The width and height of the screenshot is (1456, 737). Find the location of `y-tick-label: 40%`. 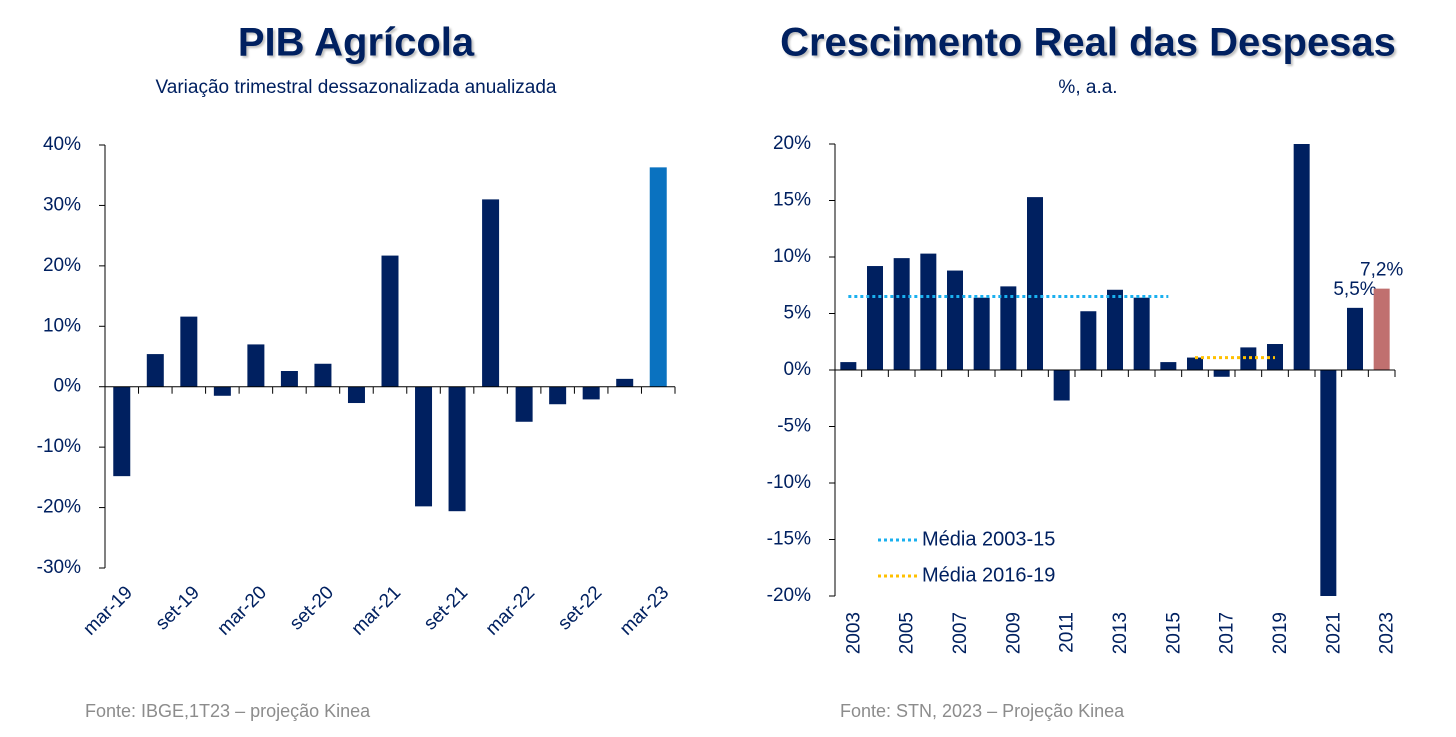

y-tick-label: 40% is located at coordinates (62, 144).